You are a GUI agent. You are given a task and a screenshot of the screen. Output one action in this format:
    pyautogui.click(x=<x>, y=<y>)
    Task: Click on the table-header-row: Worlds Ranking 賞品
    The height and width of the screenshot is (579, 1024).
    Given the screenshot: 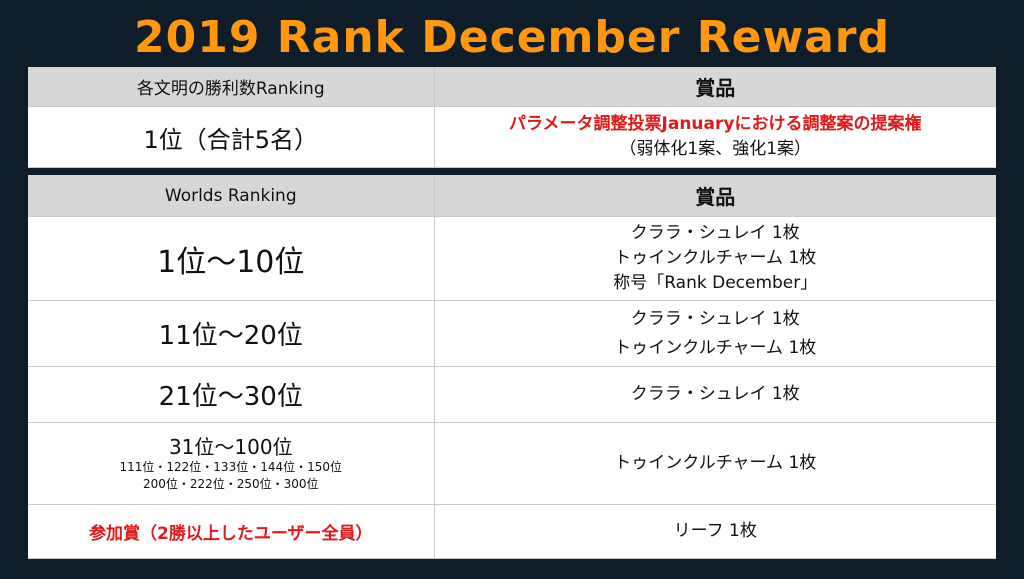 What is the action you would take?
    pyautogui.click(x=512, y=196)
    